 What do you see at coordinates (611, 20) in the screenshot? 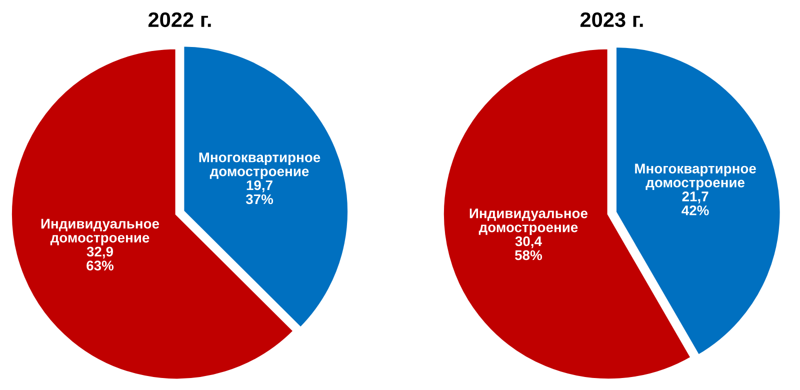
I see `chart-title: 2023 г.` at bounding box center [611, 20].